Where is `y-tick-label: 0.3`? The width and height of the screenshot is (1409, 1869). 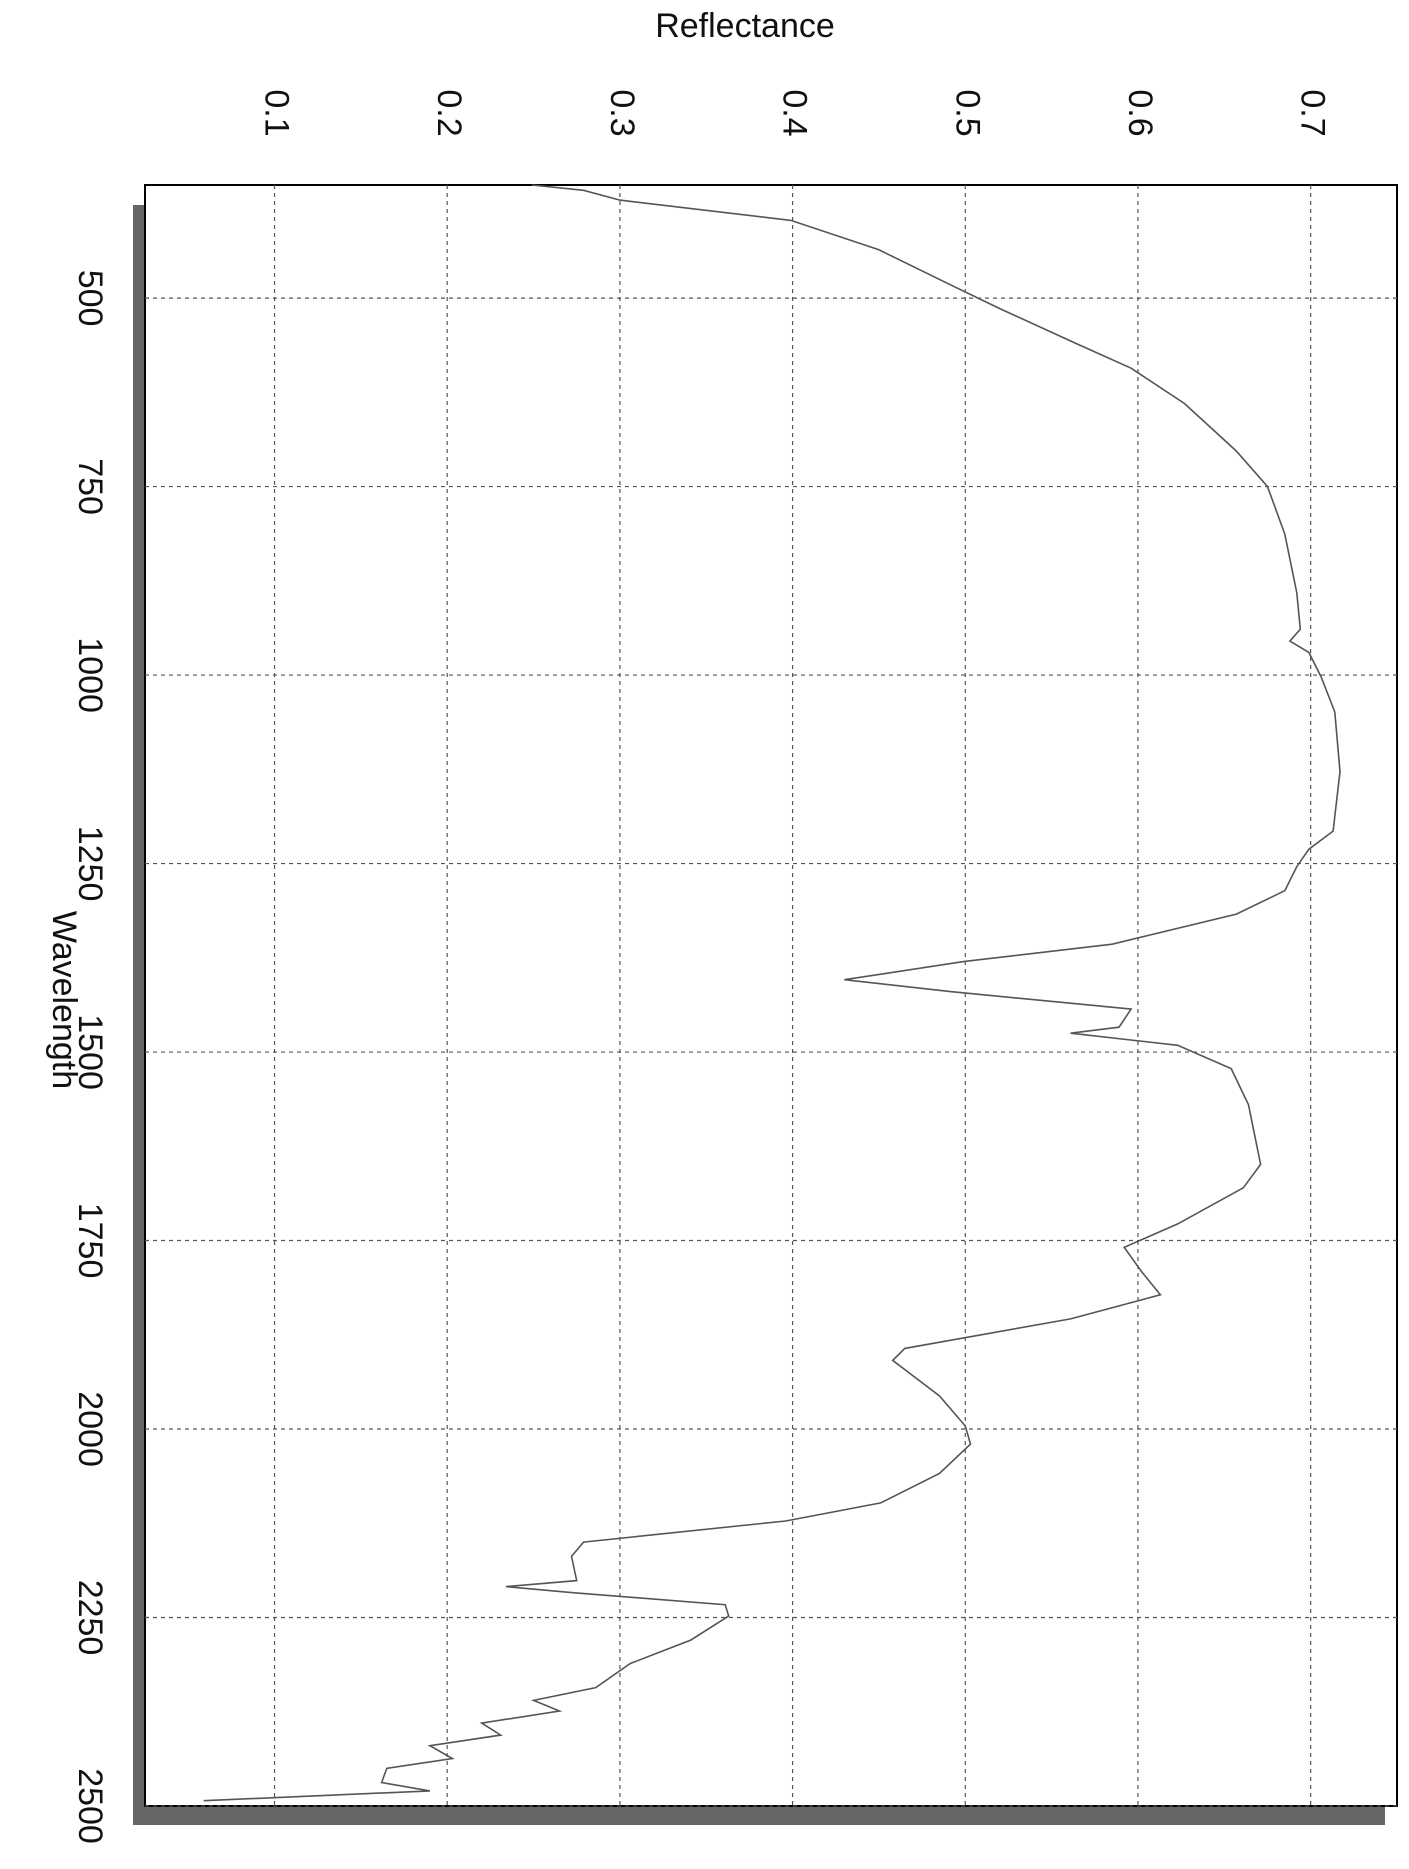 y-tick-label: 0.3 is located at coordinates (622, 112).